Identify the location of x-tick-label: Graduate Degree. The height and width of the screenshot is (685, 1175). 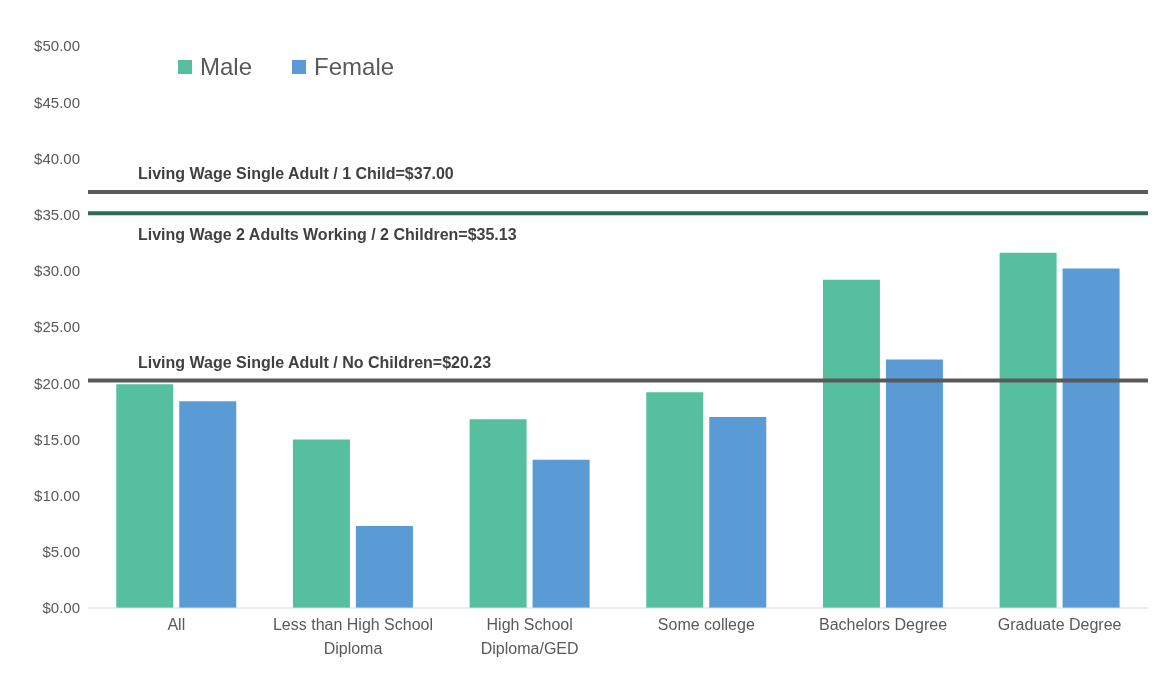
(1059, 624).